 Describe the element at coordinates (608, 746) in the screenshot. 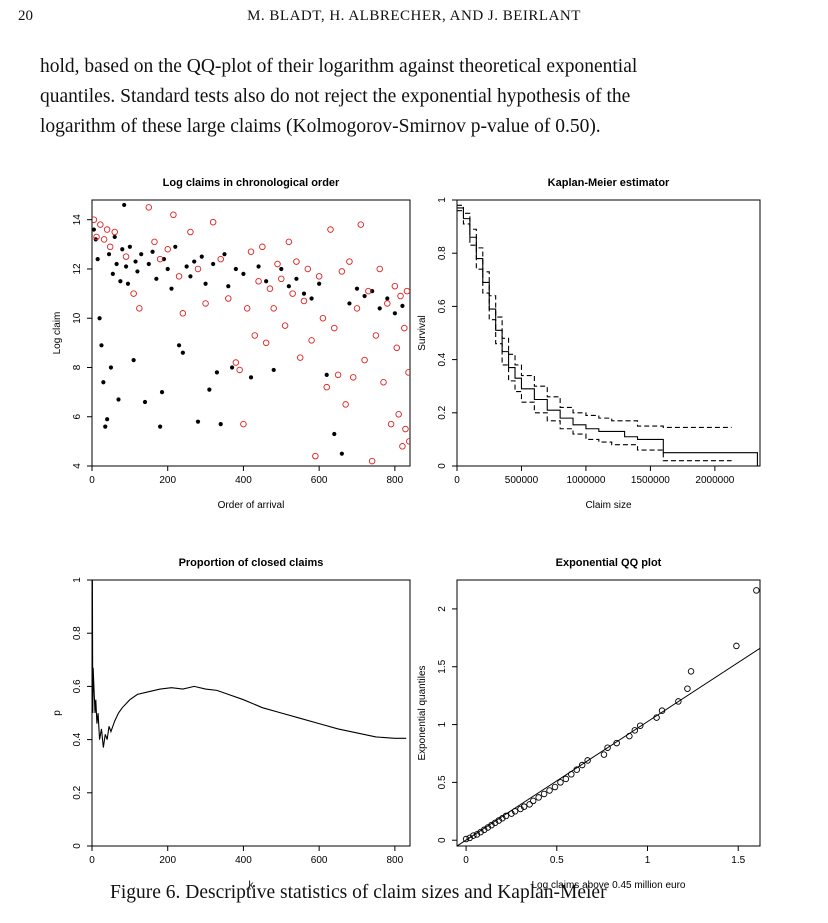

I see `reference-line` at that location.